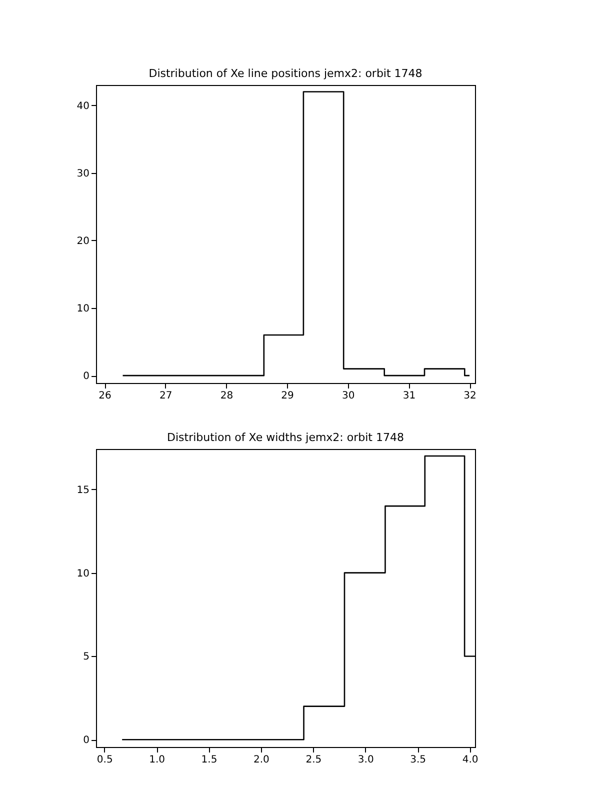 The width and height of the screenshot is (612, 792). What do you see at coordinates (470, 396) in the screenshot?
I see `x-tick-label: 32` at bounding box center [470, 396].